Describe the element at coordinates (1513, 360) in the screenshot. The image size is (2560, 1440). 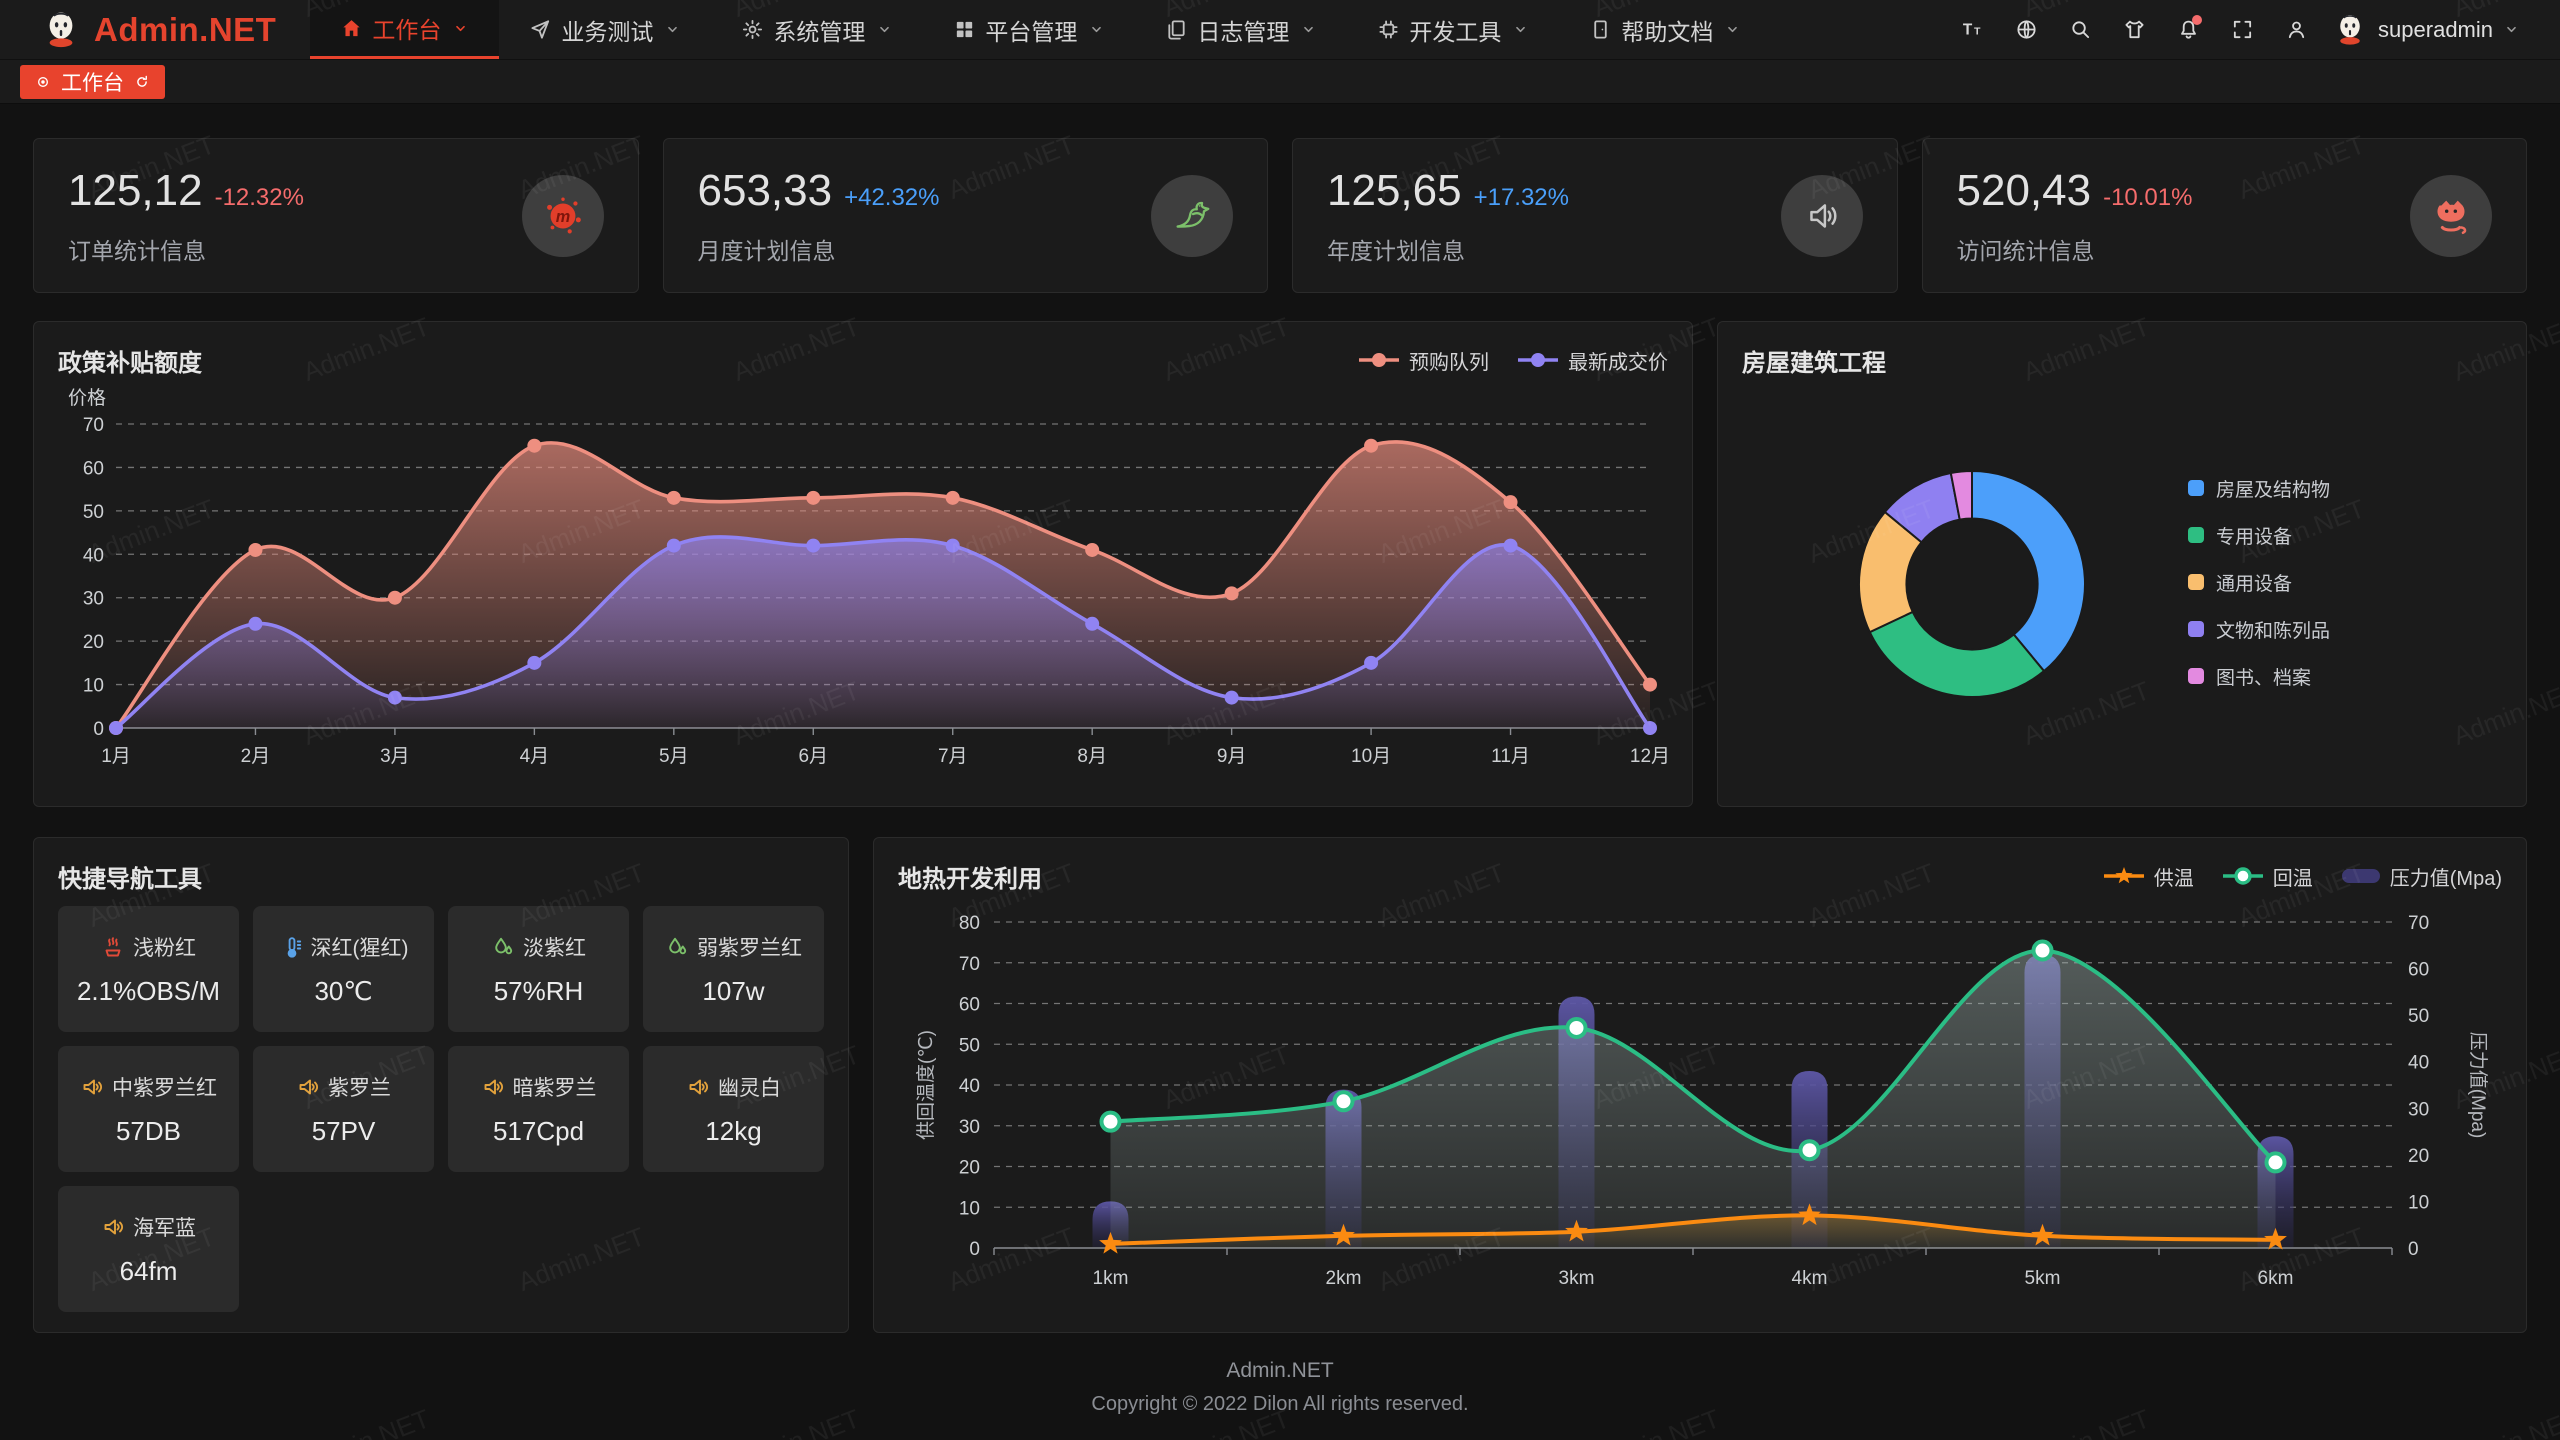
I see `subsidy-chart-legend: 预购队列 最新成交价` at that location.